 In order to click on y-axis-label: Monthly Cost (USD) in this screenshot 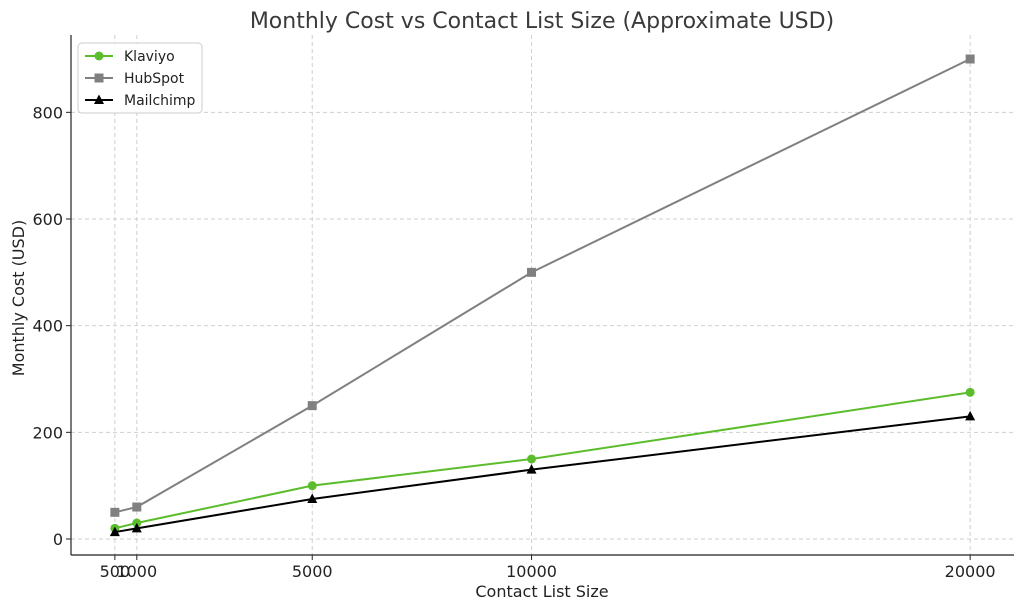, I will do `click(18, 298)`.